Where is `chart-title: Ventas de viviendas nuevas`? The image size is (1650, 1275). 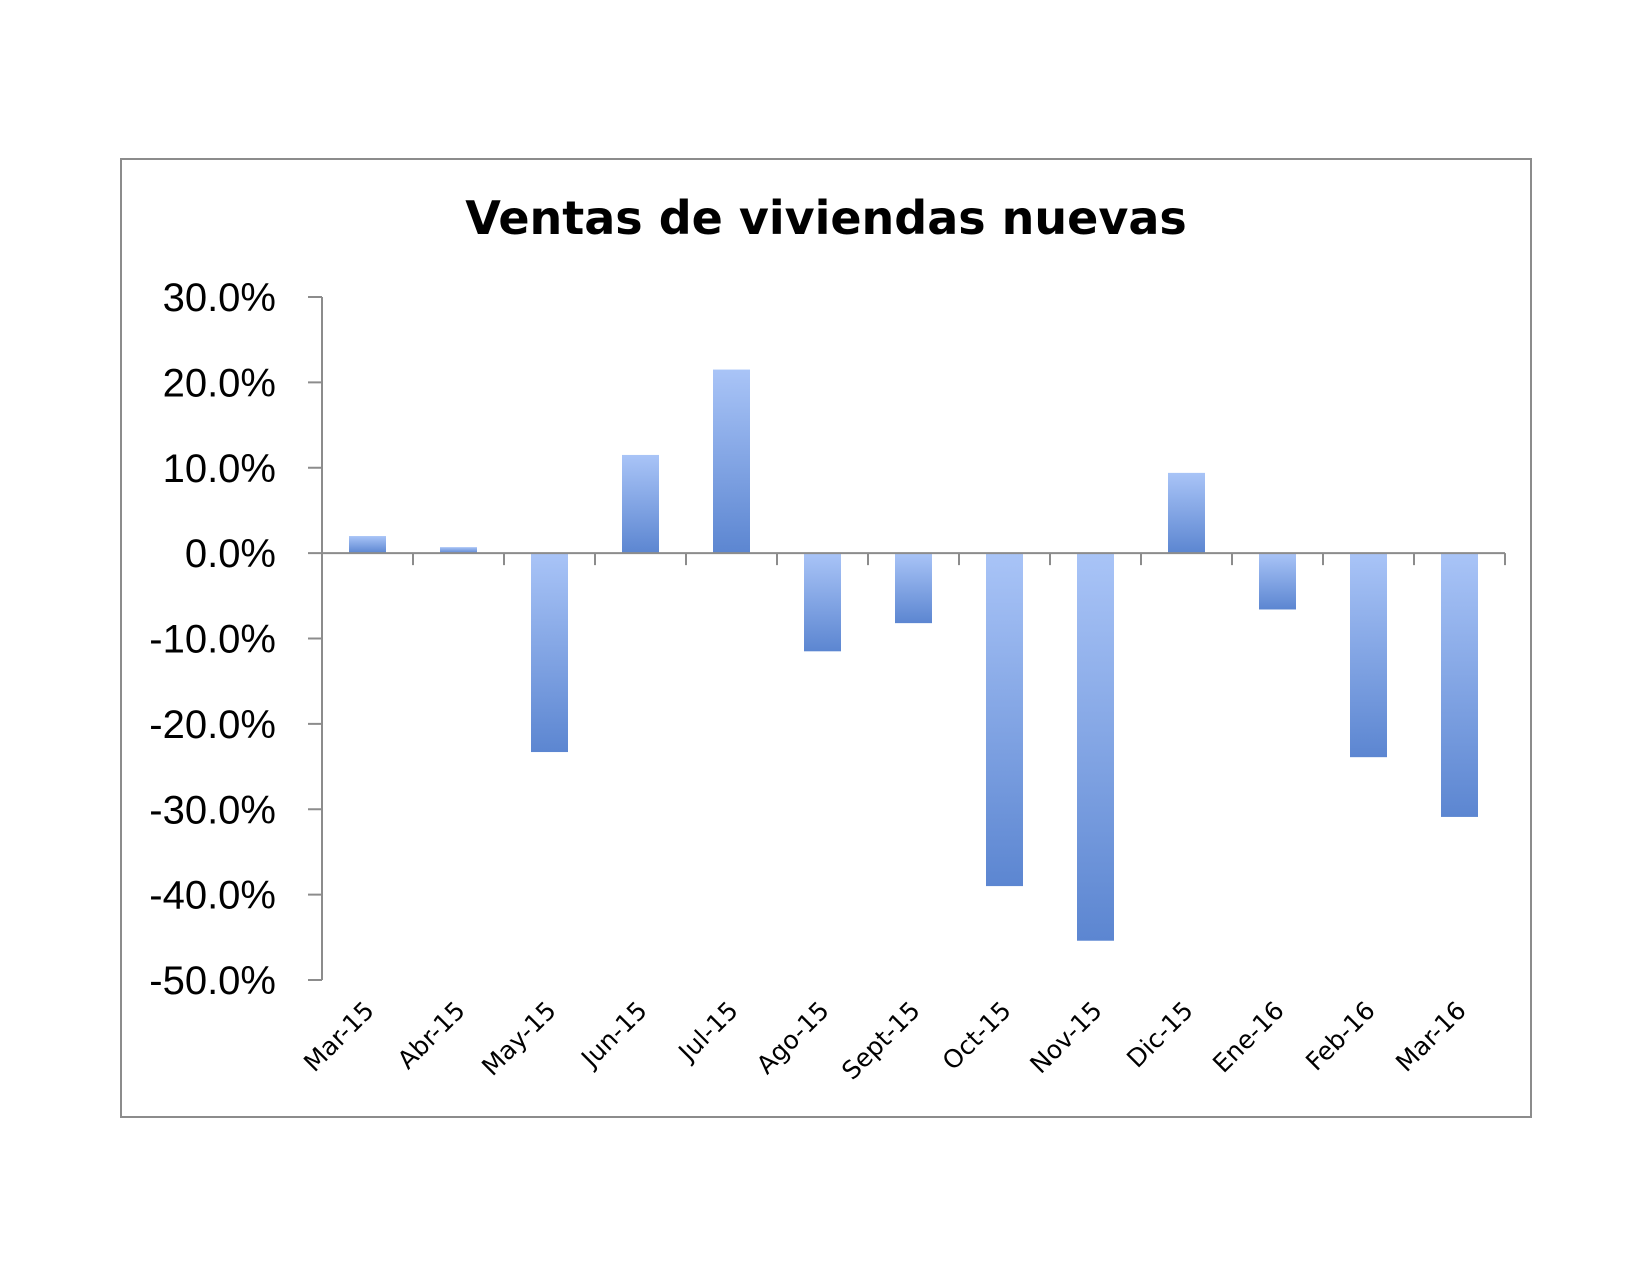
chart-title: Ventas de viviendas nuevas is located at coordinates (826, 218).